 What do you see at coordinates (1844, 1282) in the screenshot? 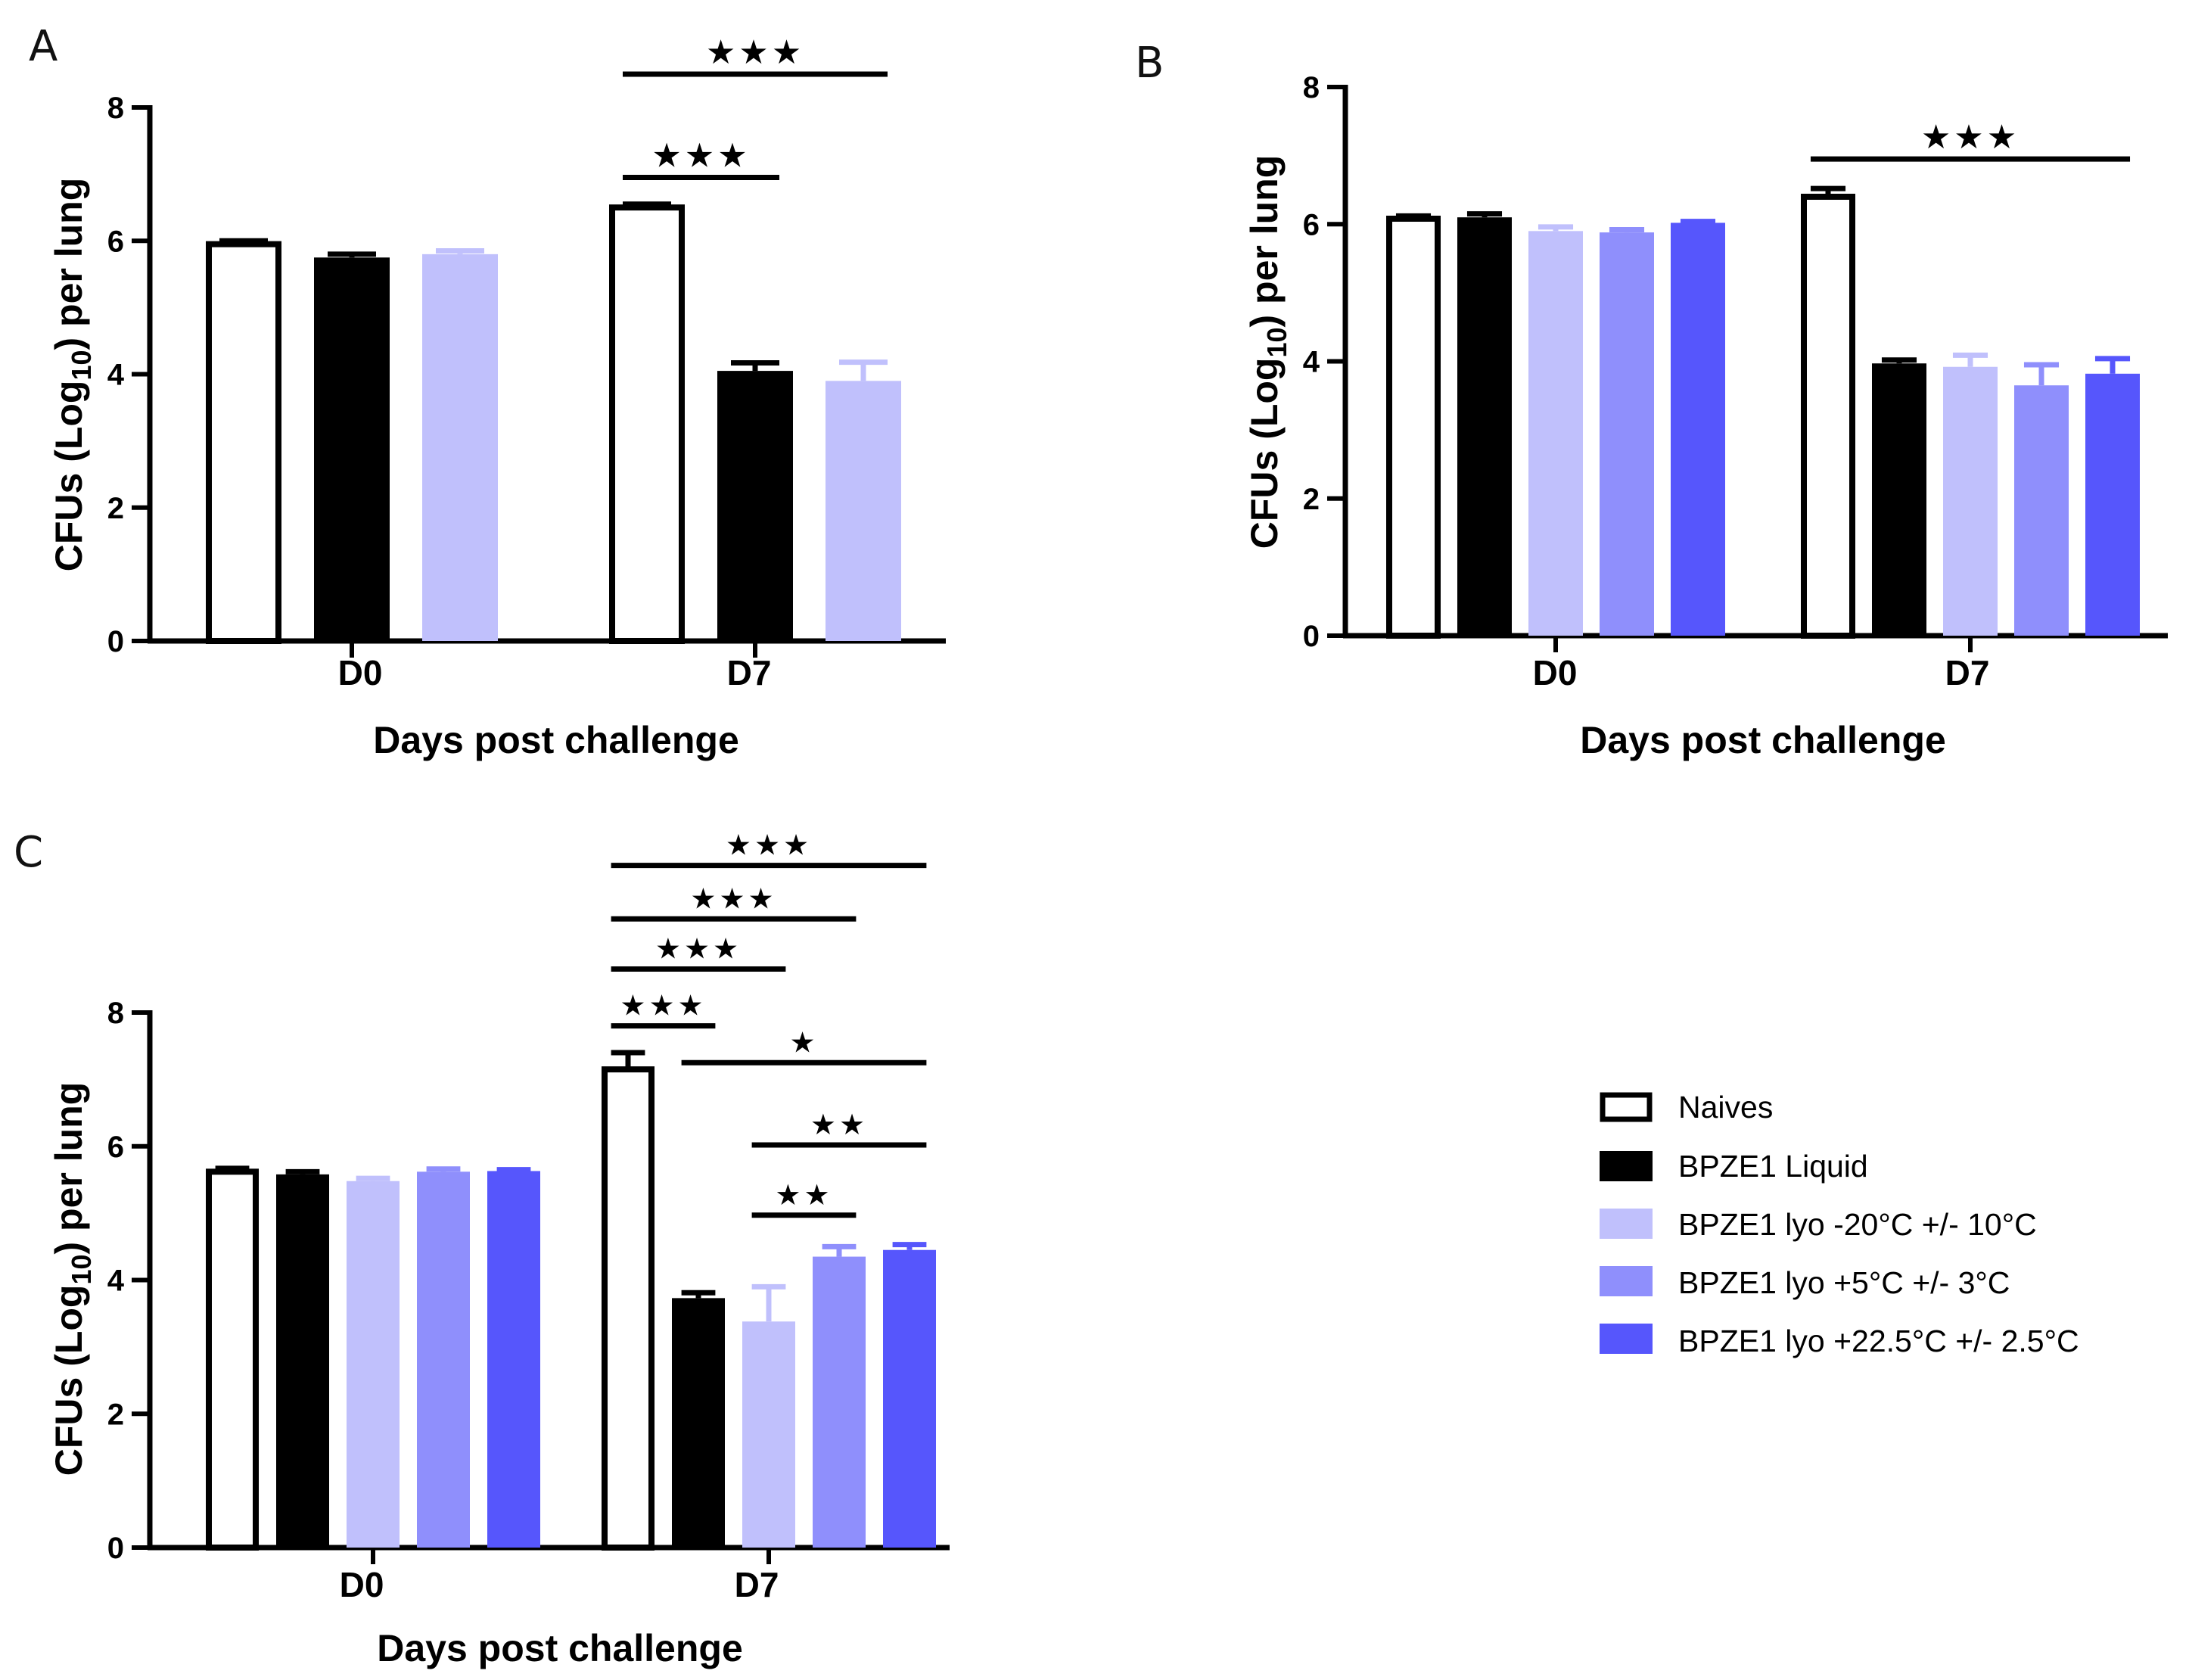
I see `legend-label: BPZE1 lyo +5°C +/- 3°C` at bounding box center [1844, 1282].